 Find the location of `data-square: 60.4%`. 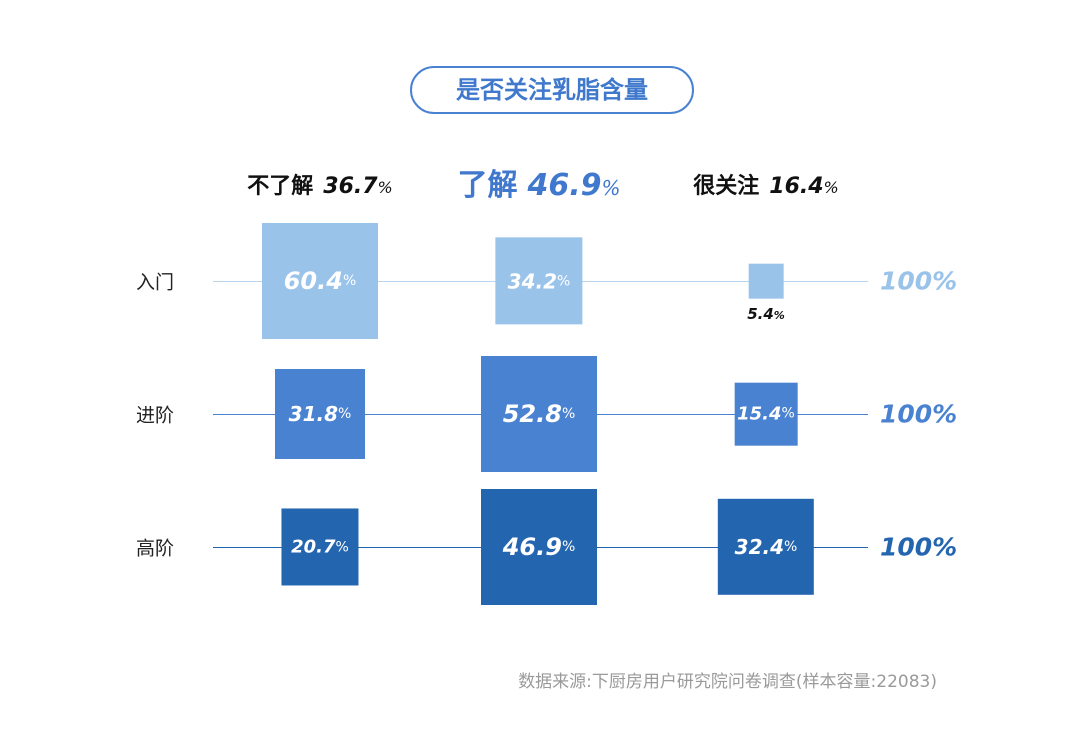

data-square: 60.4% is located at coordinates (320, 281).